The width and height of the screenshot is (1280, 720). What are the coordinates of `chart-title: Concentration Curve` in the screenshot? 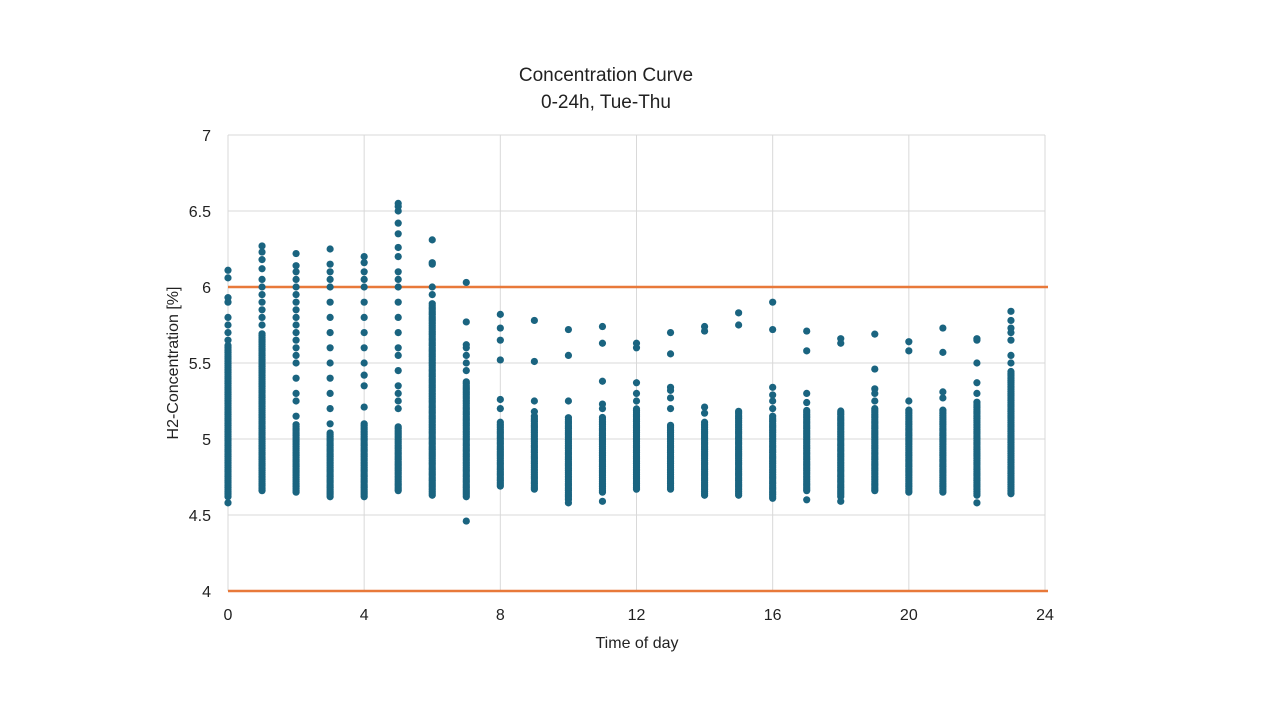 It's located at (606, 75).